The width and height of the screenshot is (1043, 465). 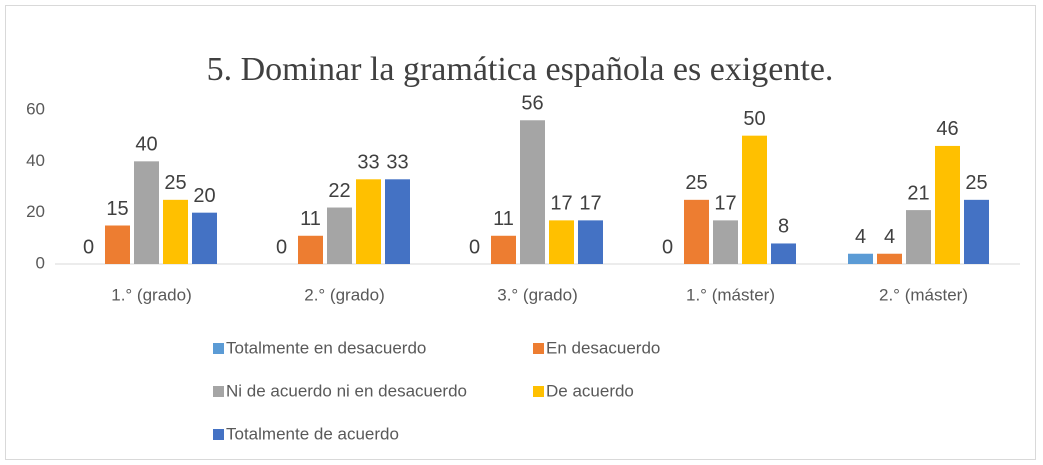 What do you see at coordinates (923, 294) in the screenshot?
I see `x-tick-label: 2.° (máster)` at bounding box center [923, 294].